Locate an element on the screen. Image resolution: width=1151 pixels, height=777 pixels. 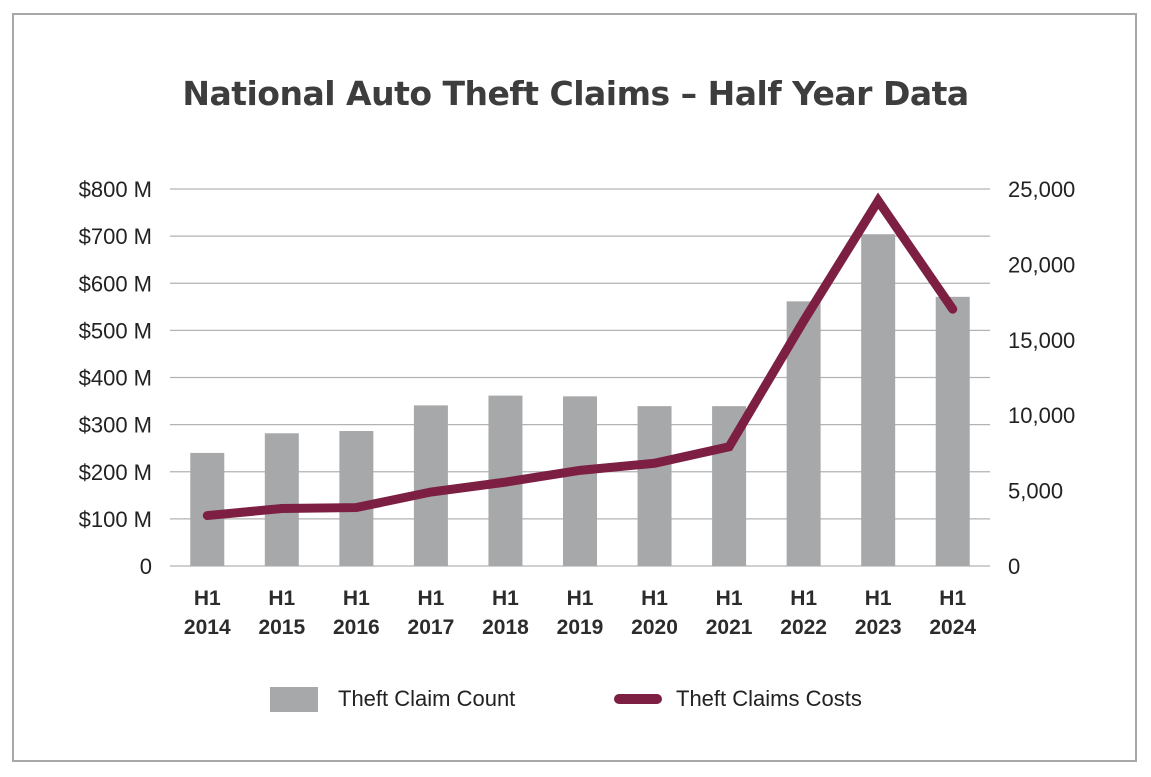
right-tick-label: 25,000 is located at coordinates (1041, 189).